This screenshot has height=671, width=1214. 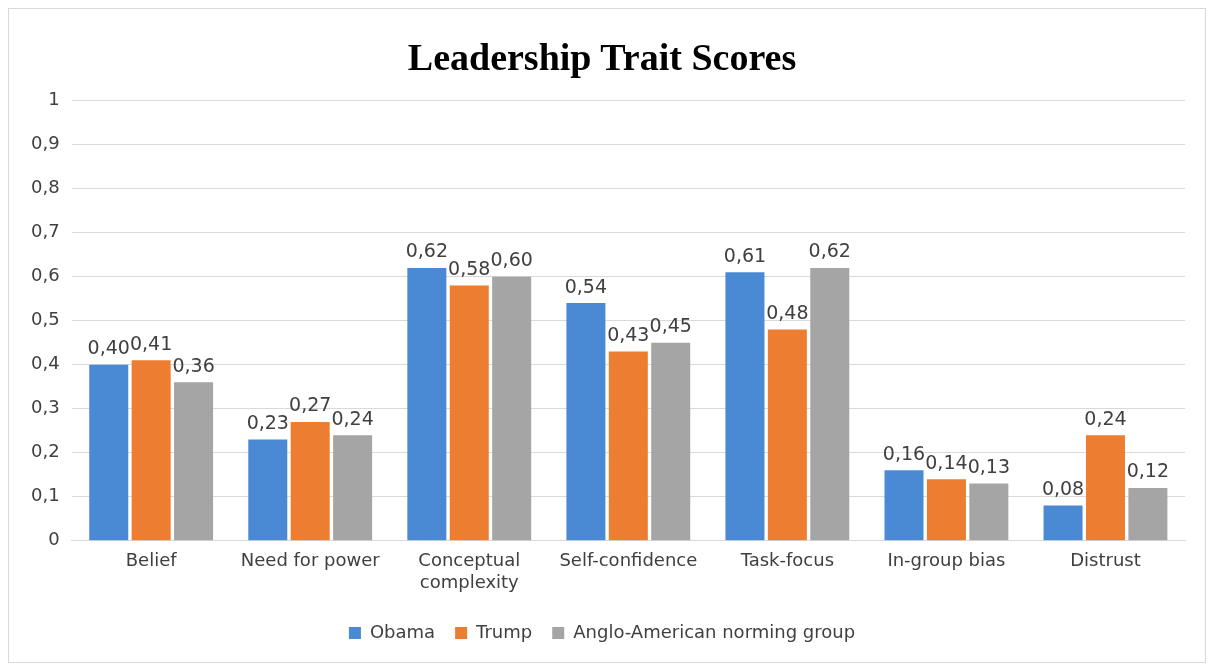 I want to click on data-label: 0,54, so click(x=586, y=285).